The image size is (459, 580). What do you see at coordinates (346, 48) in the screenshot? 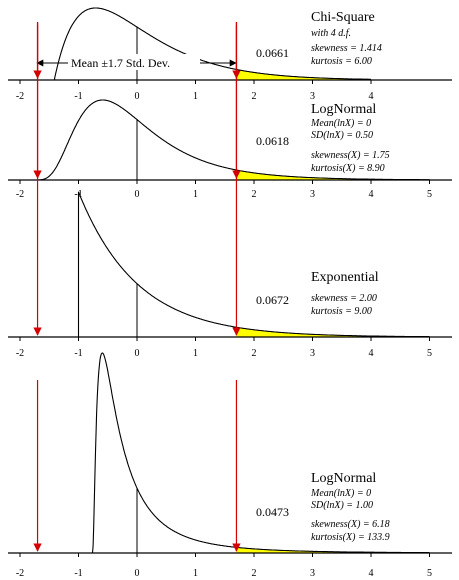
I see `stat-skewness: skewness = 1.414` at bounding box center [346, 48].